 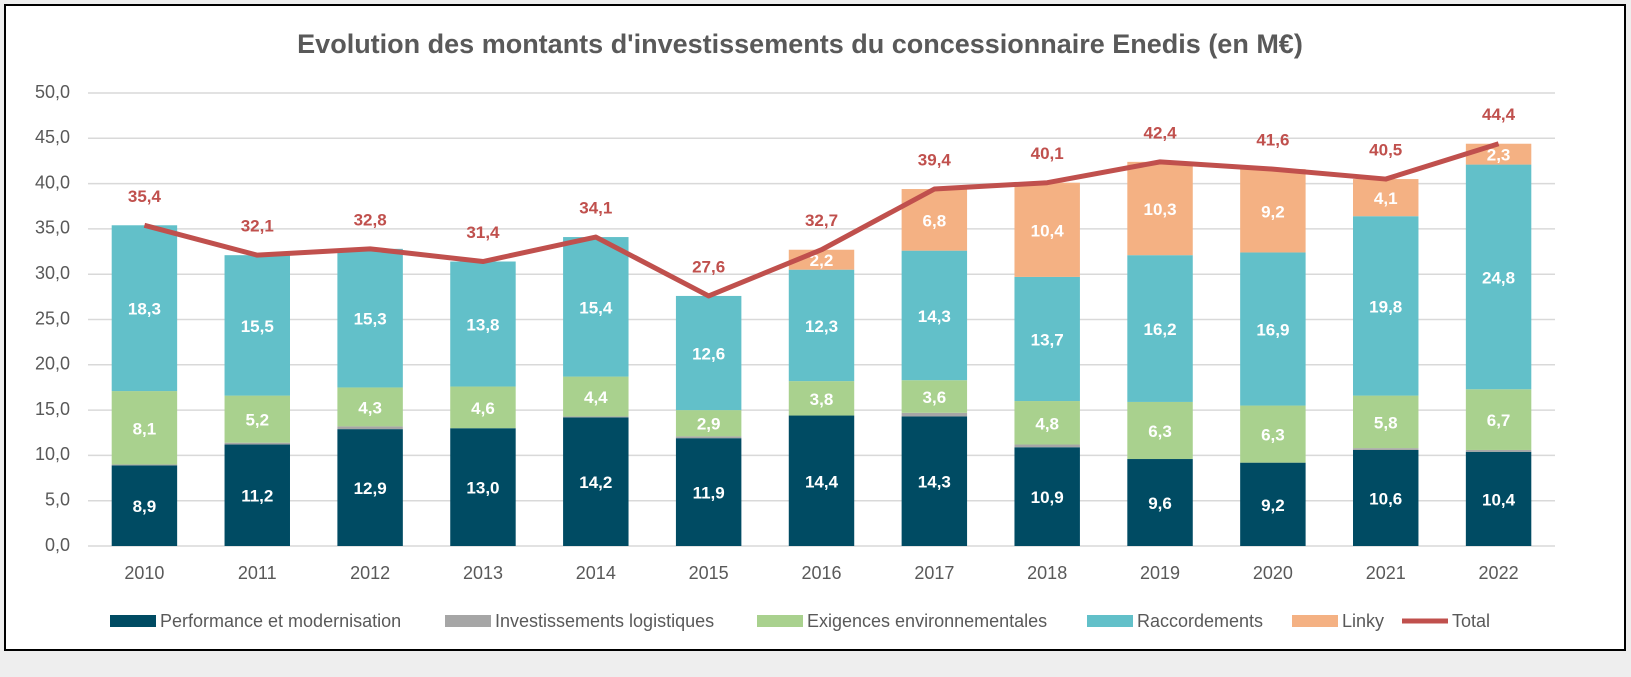 I want to click on data-label: 14,3, so click(x=934, y=316).